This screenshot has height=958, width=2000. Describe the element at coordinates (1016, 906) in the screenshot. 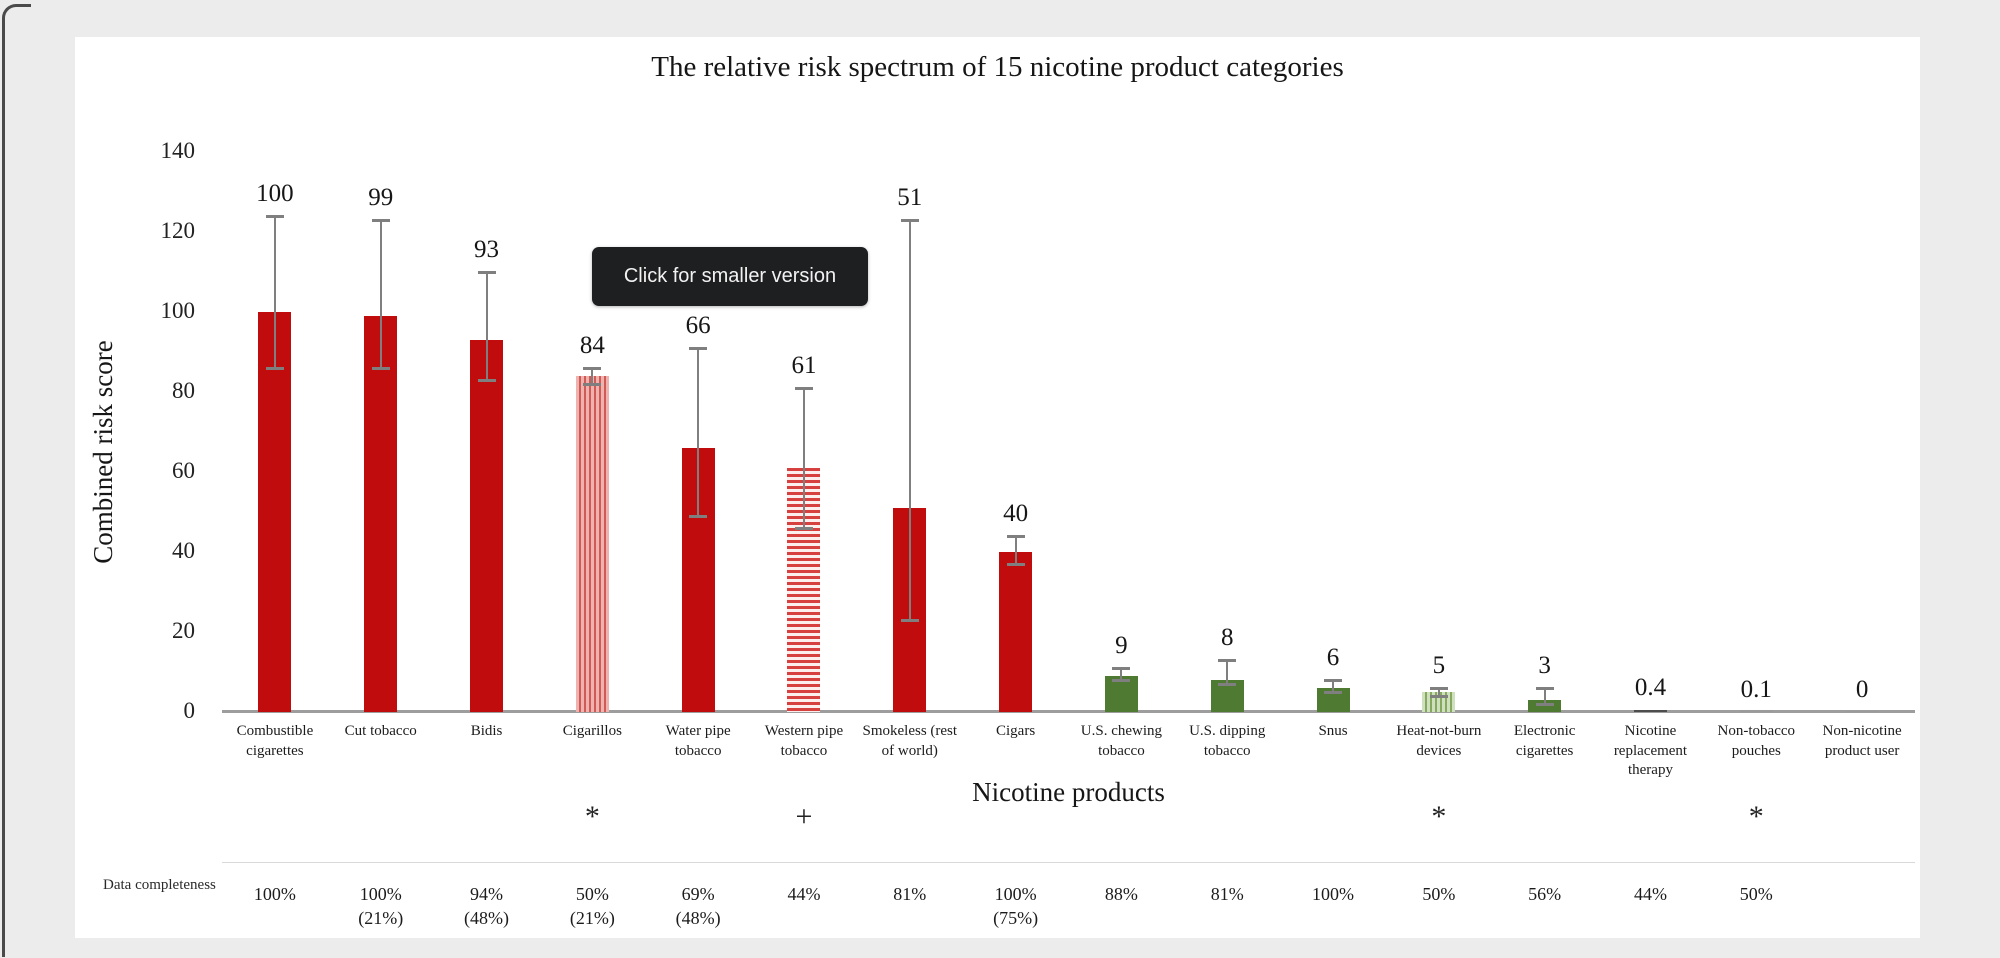

I see `completeness-value: 100% (75%)` at that location.